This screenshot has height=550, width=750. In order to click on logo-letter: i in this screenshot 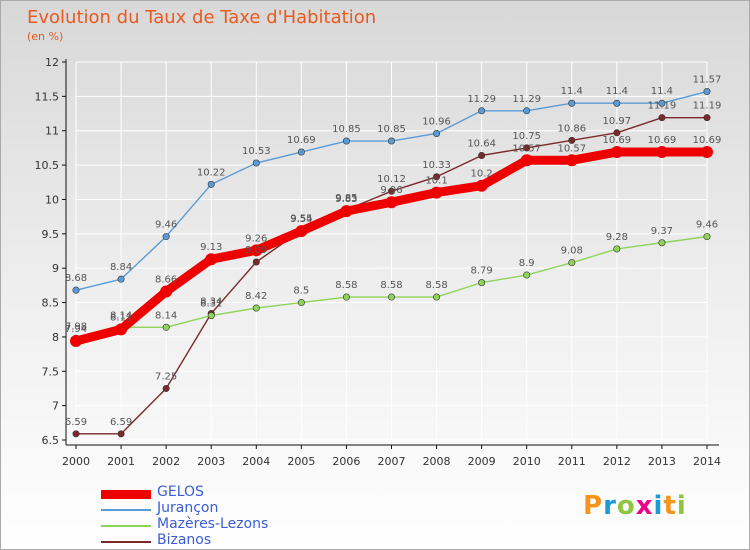, I will do `click(658, 506)`.